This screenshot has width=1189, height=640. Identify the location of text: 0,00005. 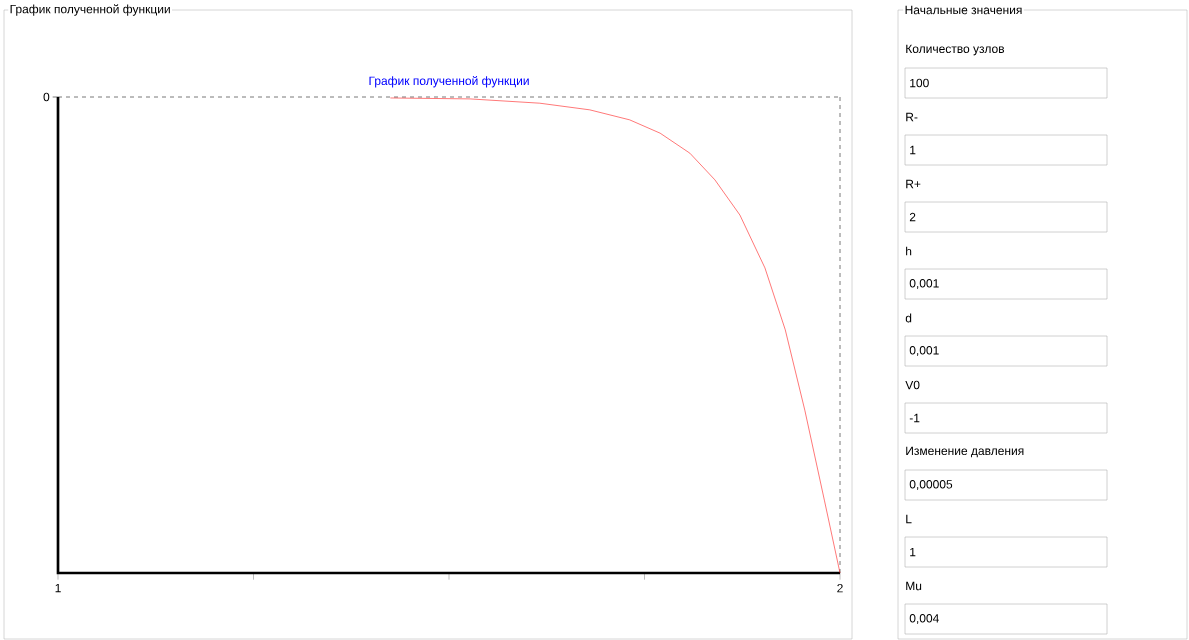
(931, 485).